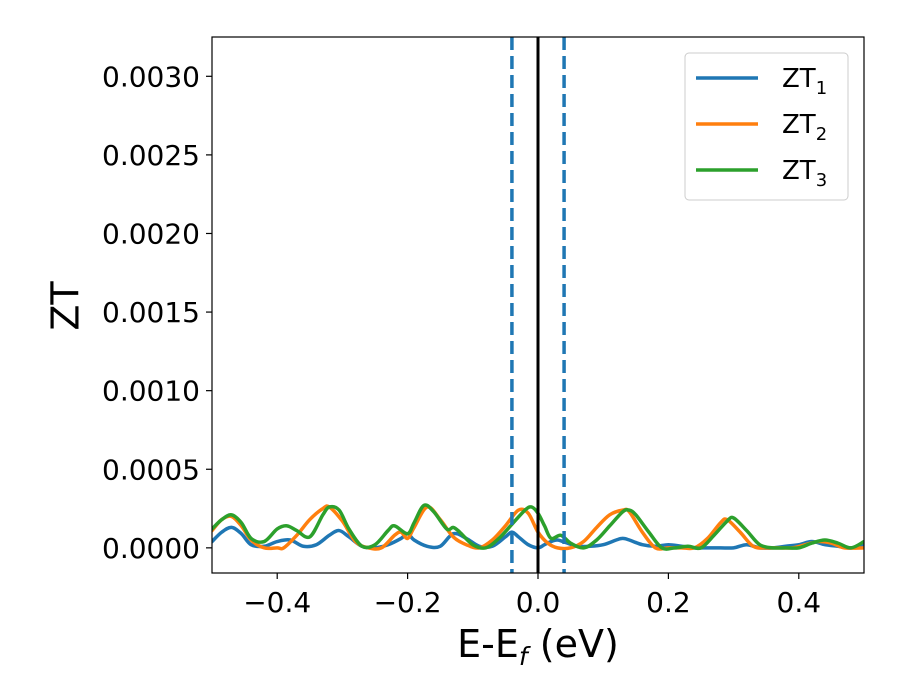  What do you see at coordinates (538, 602) in the screenshot?
I see `x-tick-label: 0.0` at bounding box center [538, 602].